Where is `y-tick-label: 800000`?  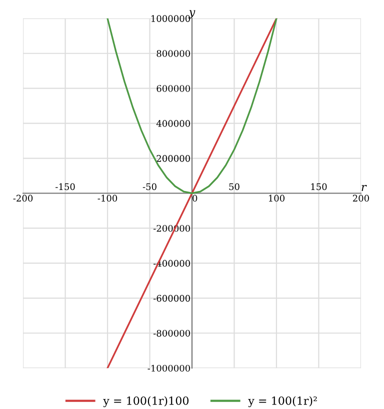
y-tick-label: 800000 is located at coordinates (173, 53).